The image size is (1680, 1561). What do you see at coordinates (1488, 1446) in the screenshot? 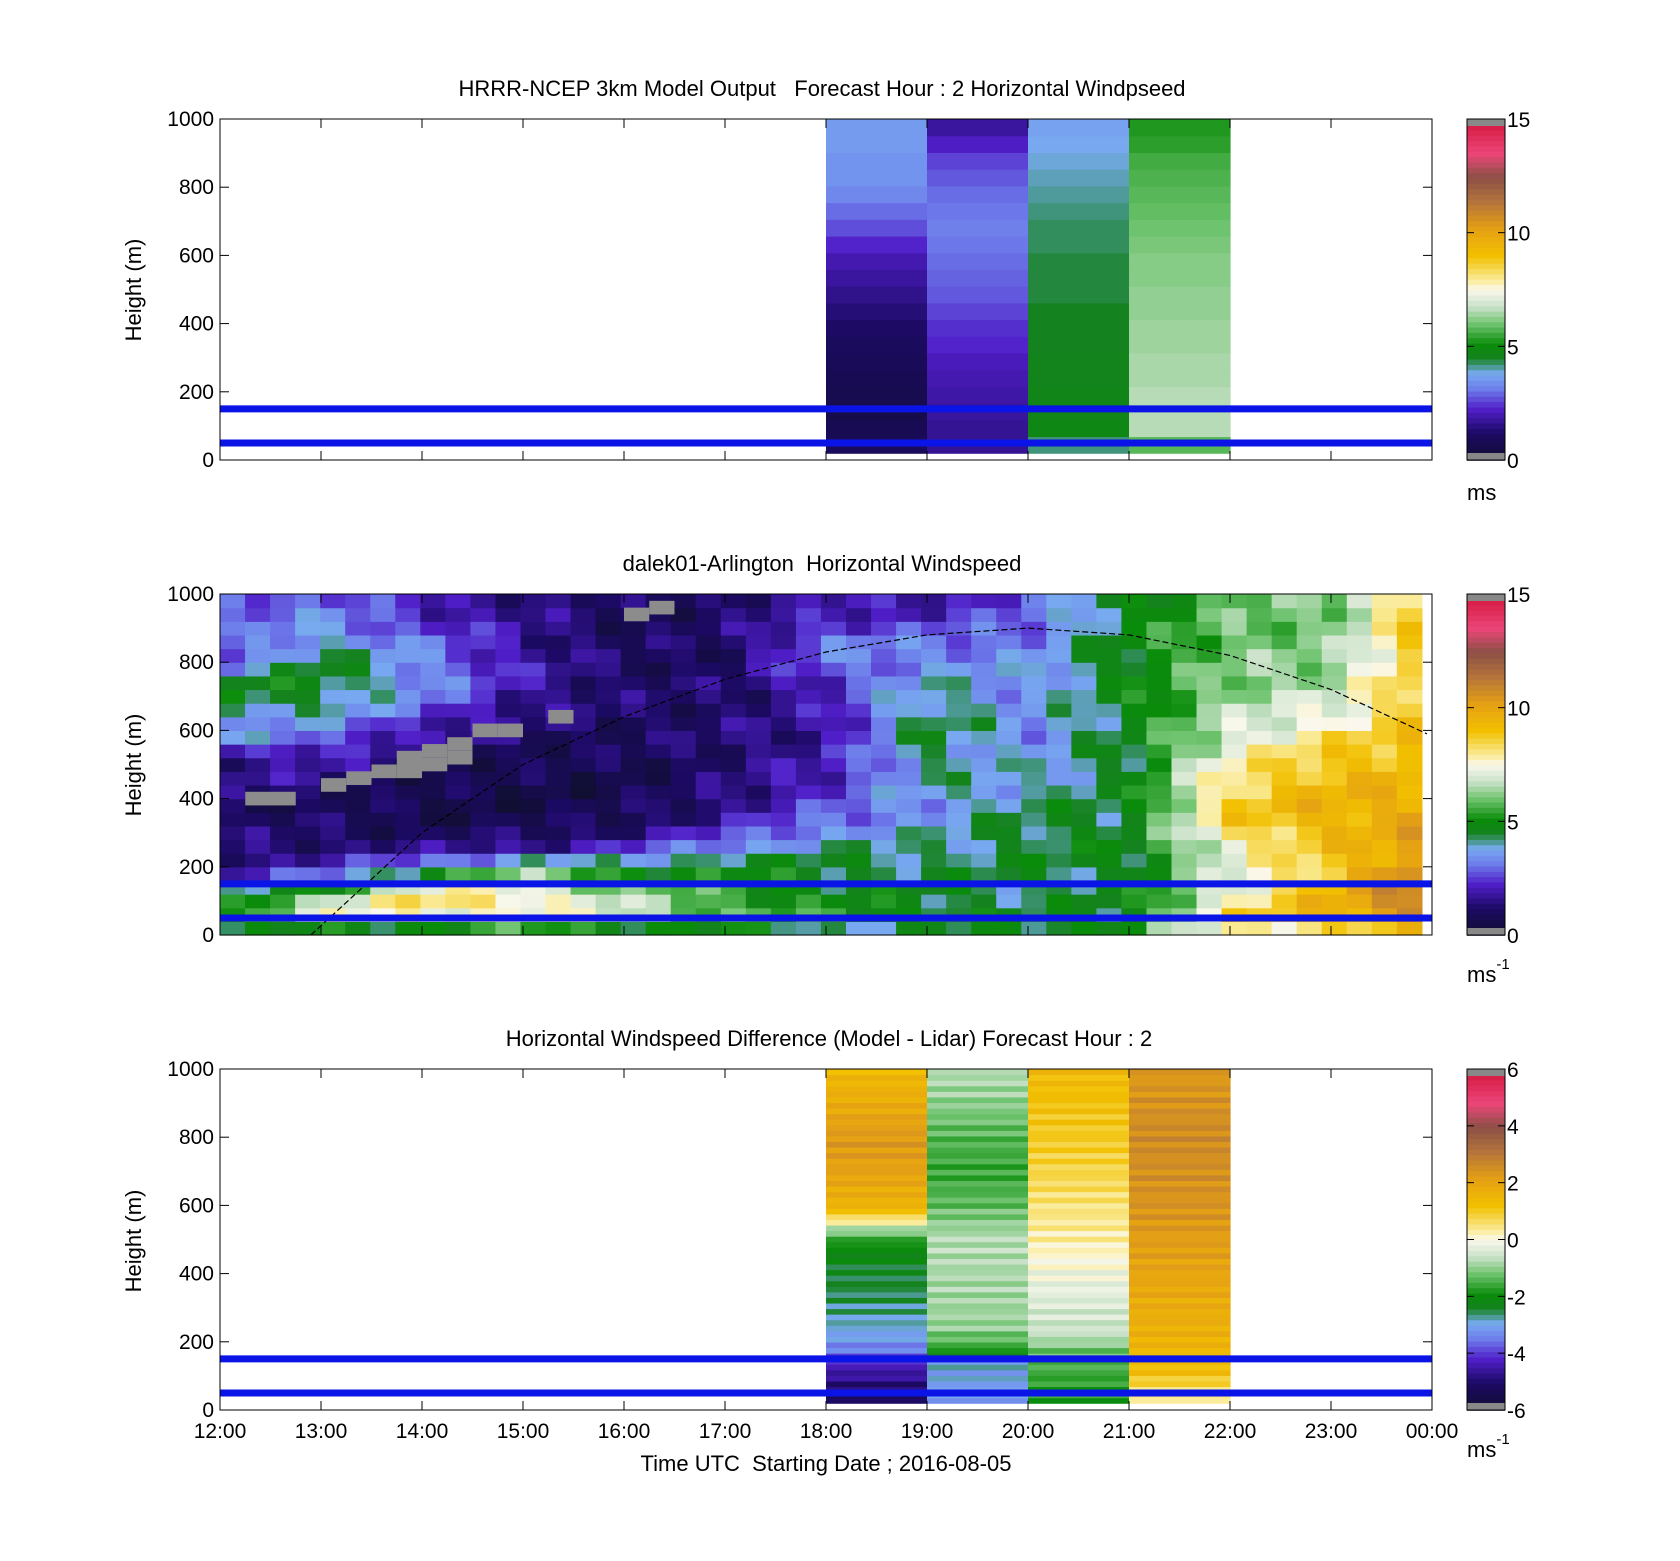
I see `colorbar-unit: ms-1` at bounding box center [1488, 1446].